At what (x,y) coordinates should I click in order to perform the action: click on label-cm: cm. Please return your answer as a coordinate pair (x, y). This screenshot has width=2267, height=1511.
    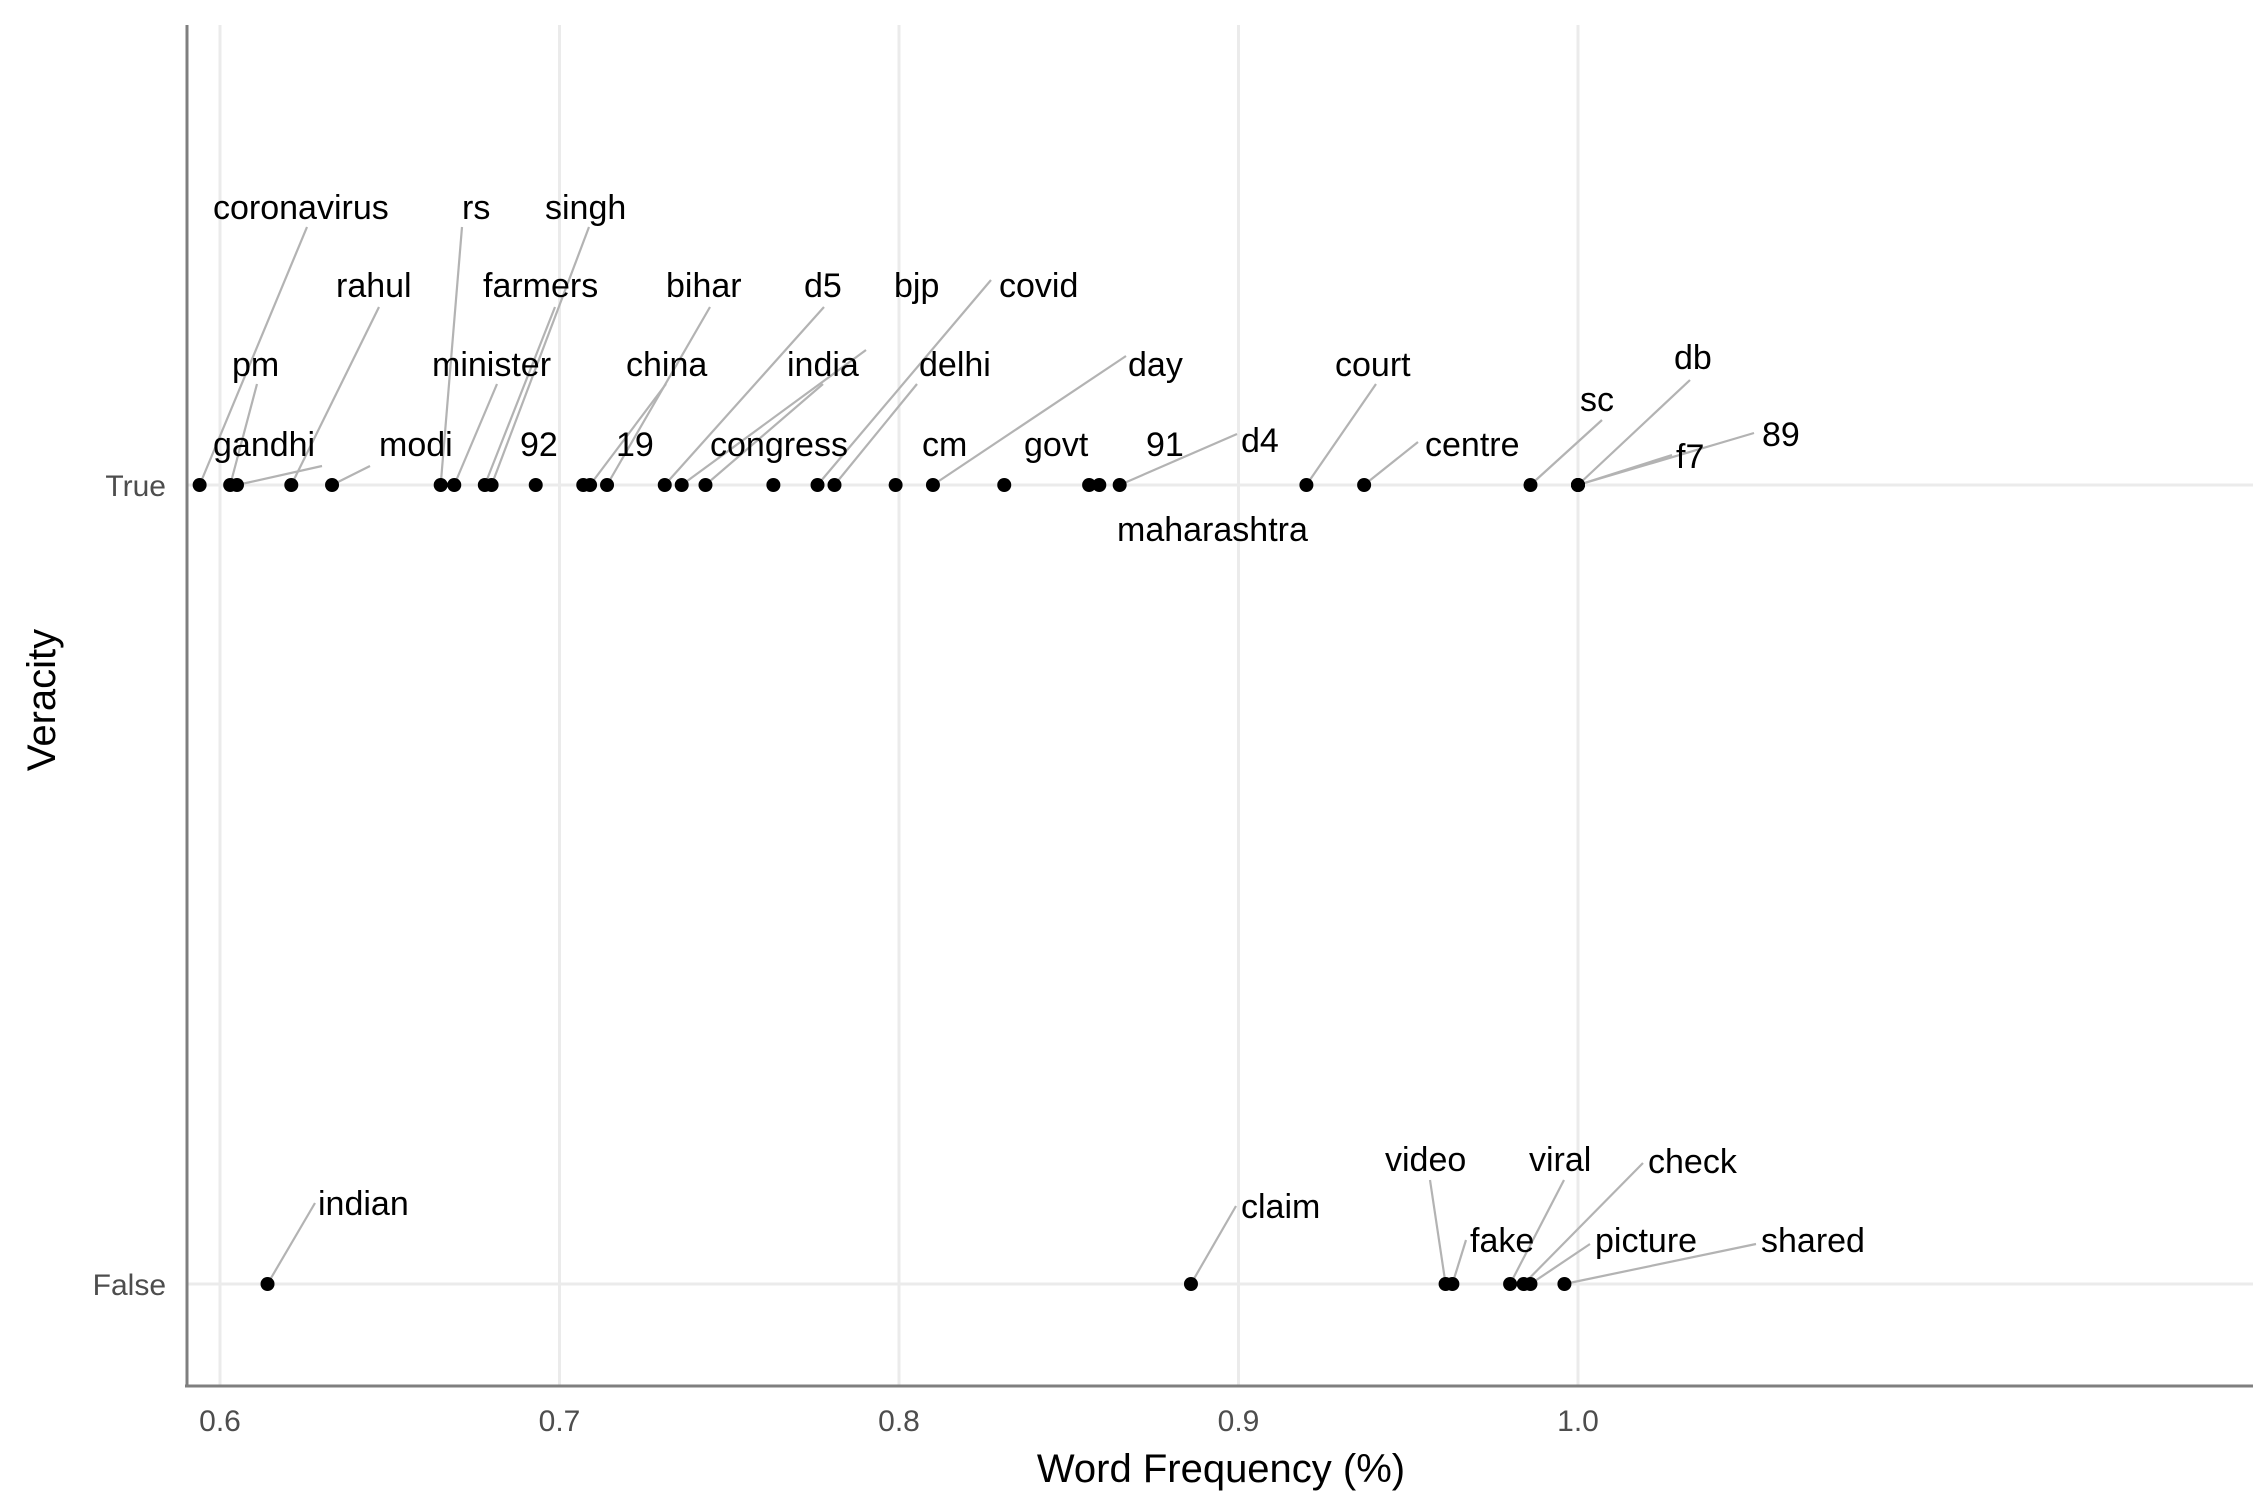
    Looking at the image, I should click on (944, 445).